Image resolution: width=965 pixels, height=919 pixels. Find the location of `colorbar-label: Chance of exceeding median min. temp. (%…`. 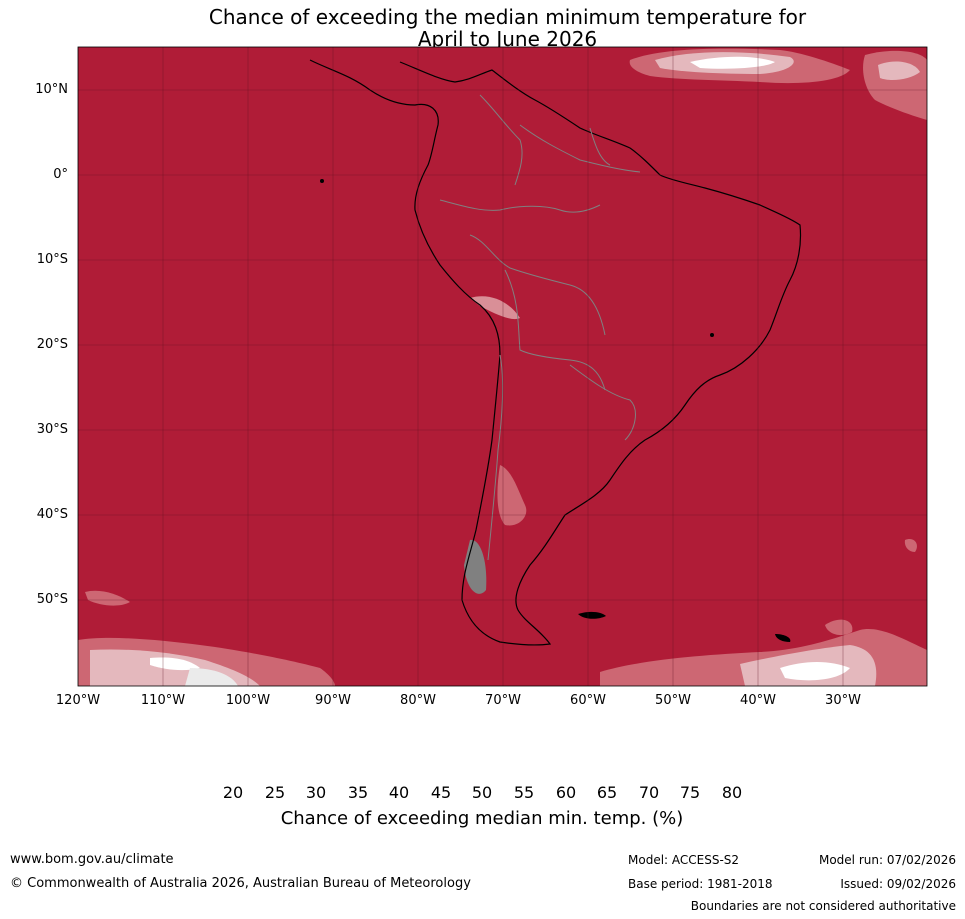

colorbar-label: Chance of exceeding median min. temp. (%… is located at coordinates (482, 818).